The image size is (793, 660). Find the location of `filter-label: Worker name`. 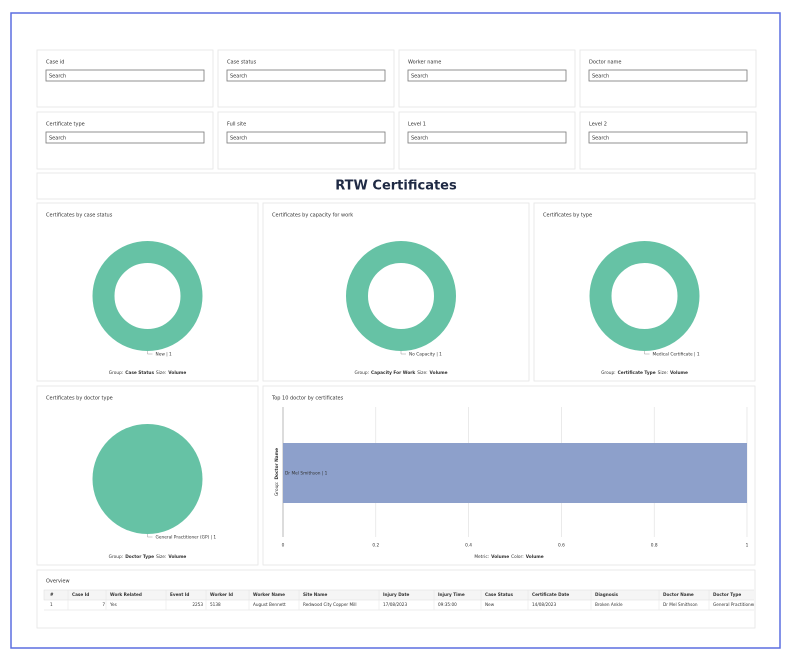

filter-label: Worker name is located at coordinates (424, 63).